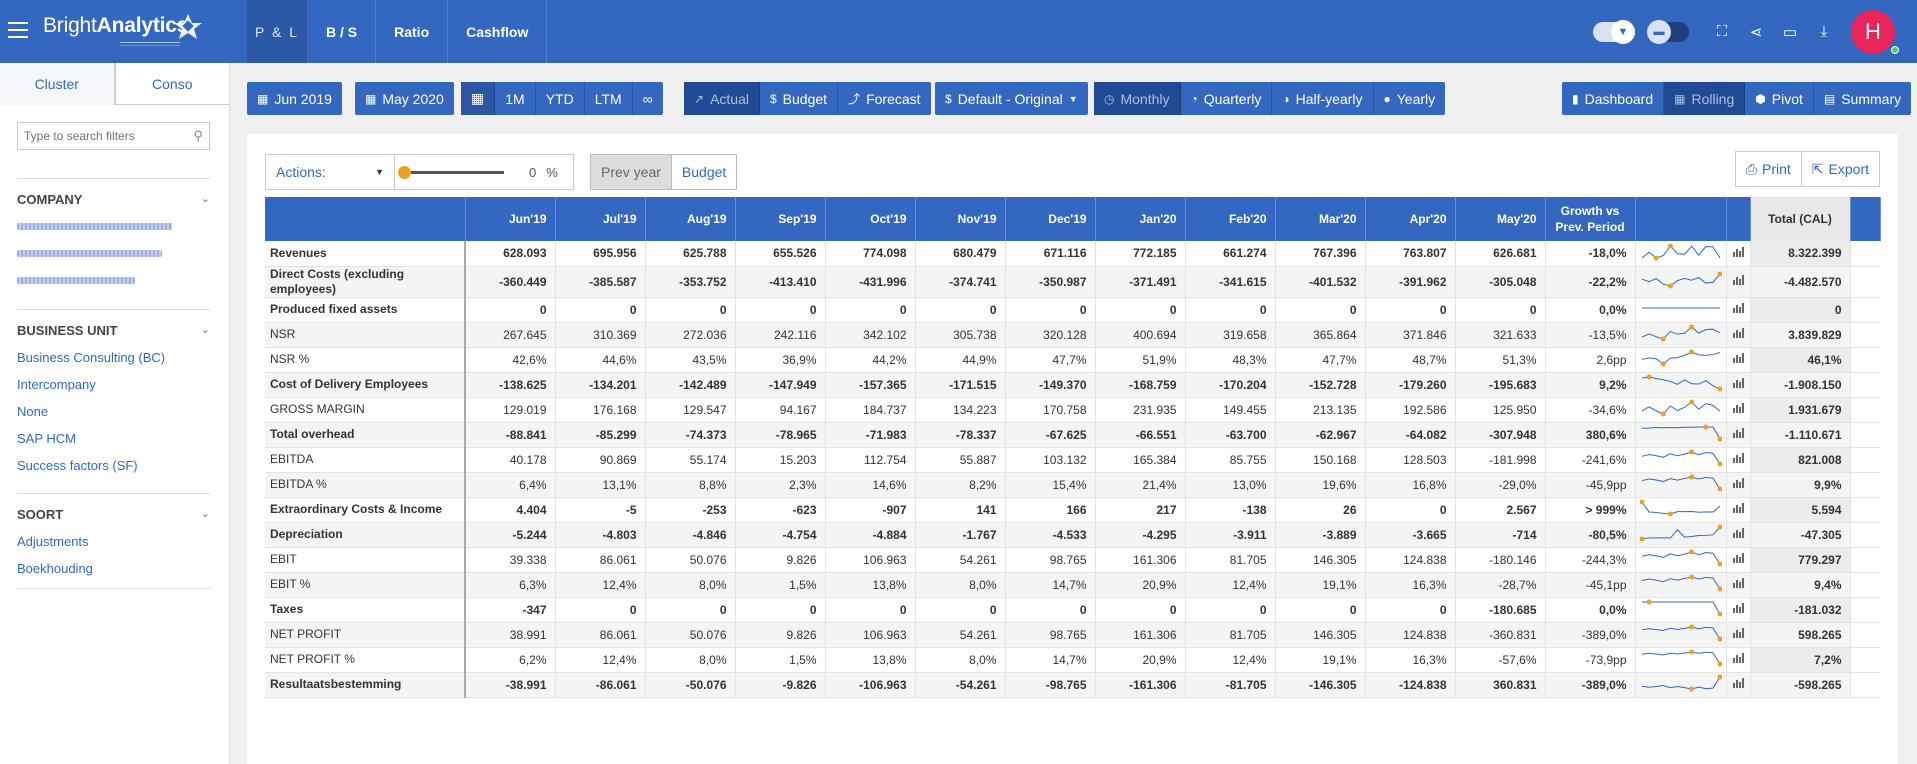 This screenshot has height=764, width=1917. Describe the element at coordinates (870, 585) in the screenshot. I see `cell-value: 13,8%` at that location.